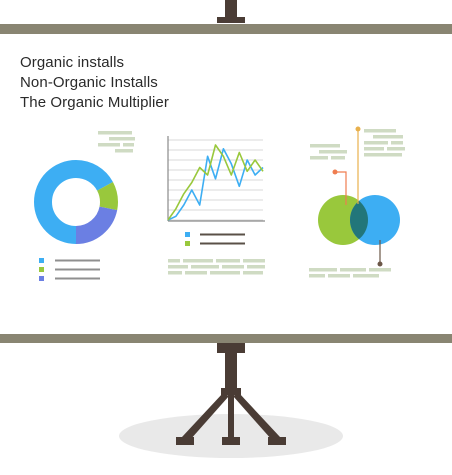  Describe the element at coordinates (41, 260) in the screenshot. I see `donut-legend-swatch-blue` at that location.